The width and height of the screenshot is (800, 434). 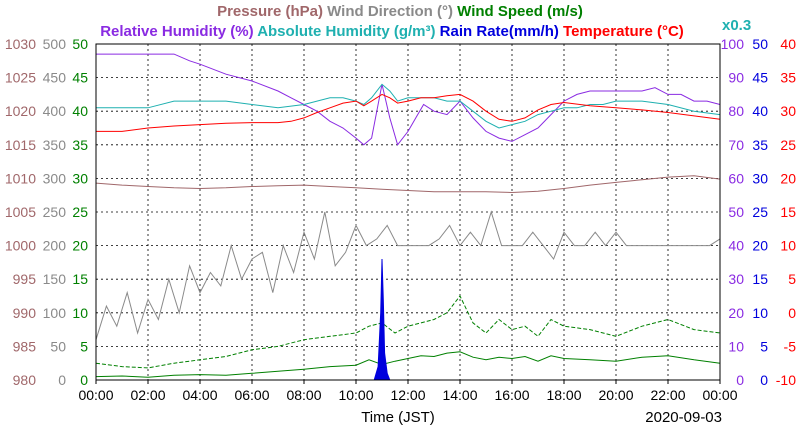 What do you see at coordinates (736, 145) in the screenshot?
I see `y-tick-rh: 70` at bounding box center [736, 145].